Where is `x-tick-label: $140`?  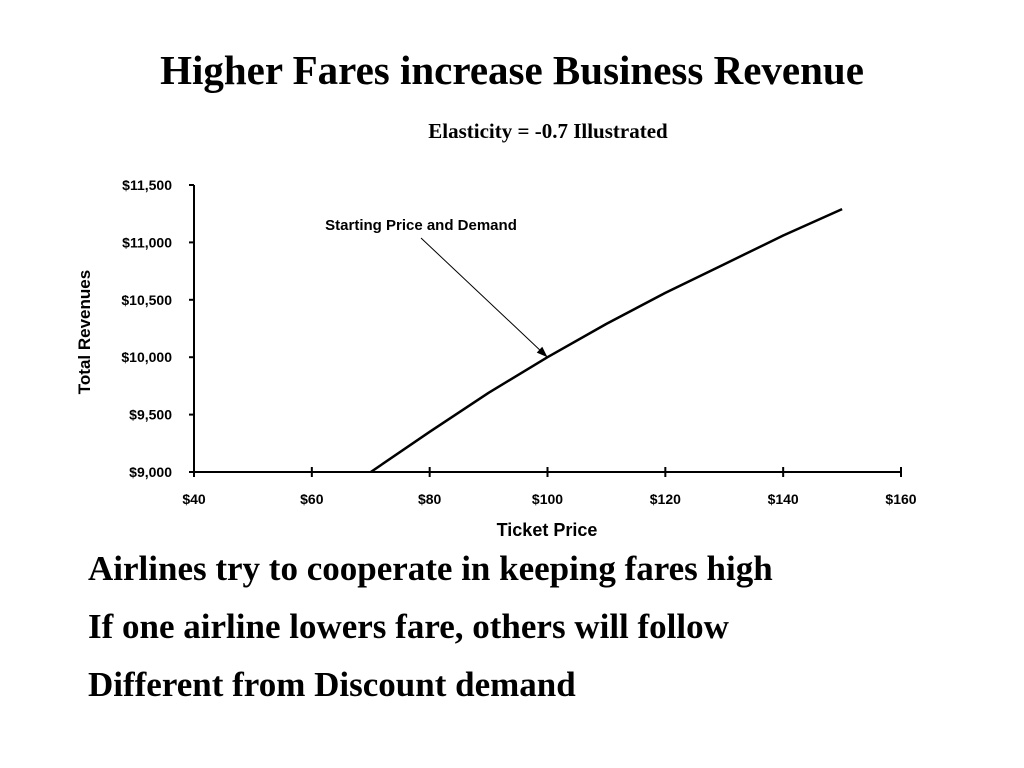 x-tick-label: $140 is located at coordinates (783, 499).